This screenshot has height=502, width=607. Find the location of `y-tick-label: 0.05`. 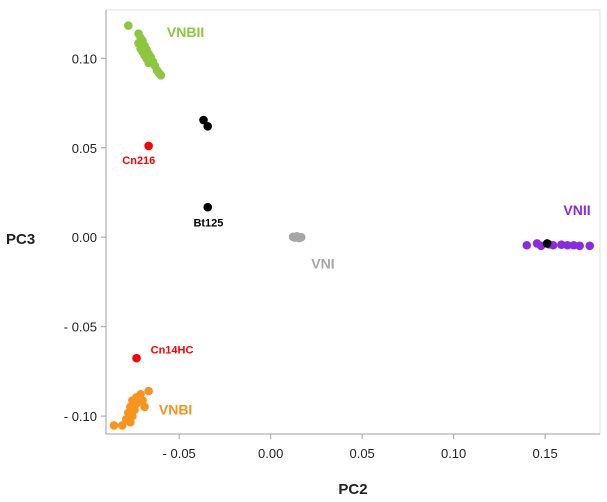

y-tick-label: 0.05 is located at coordinates (84, 148).